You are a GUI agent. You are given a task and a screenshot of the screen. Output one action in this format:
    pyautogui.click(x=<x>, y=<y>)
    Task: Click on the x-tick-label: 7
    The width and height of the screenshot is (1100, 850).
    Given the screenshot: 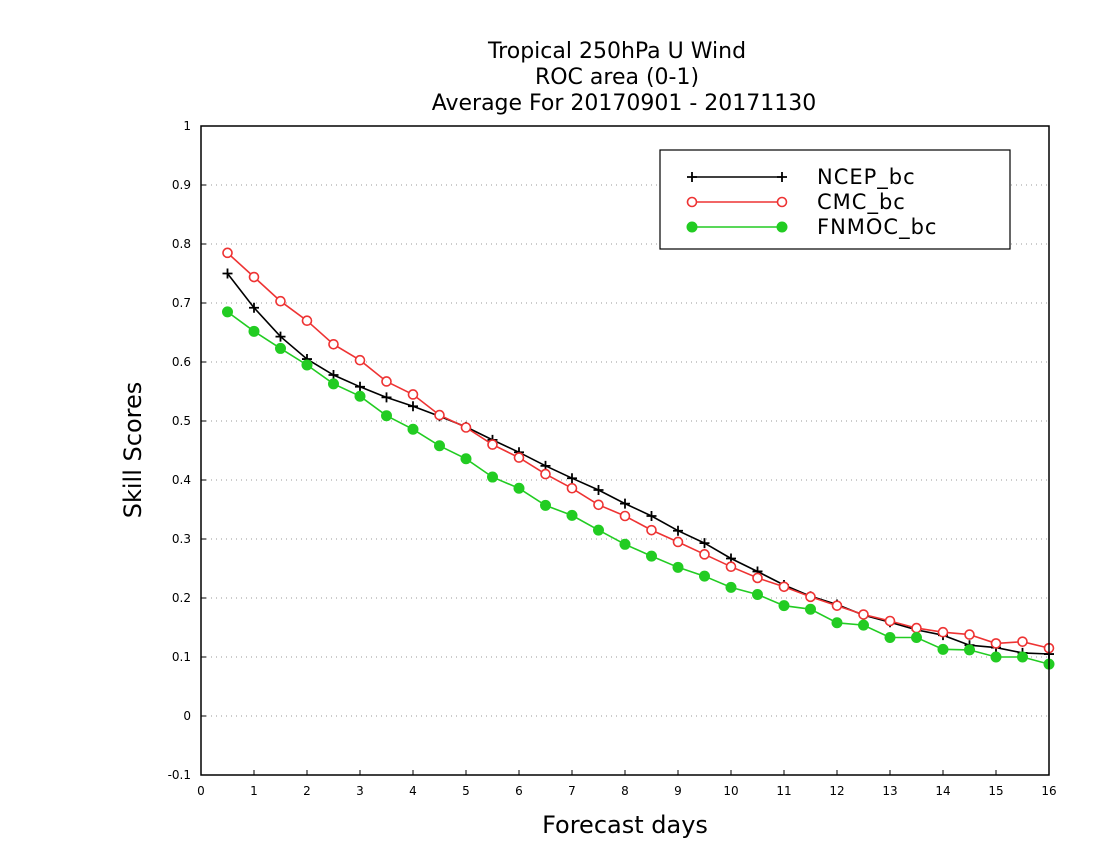 What is the action you would take?
    pyautogui.click(x=572, y=791)
    